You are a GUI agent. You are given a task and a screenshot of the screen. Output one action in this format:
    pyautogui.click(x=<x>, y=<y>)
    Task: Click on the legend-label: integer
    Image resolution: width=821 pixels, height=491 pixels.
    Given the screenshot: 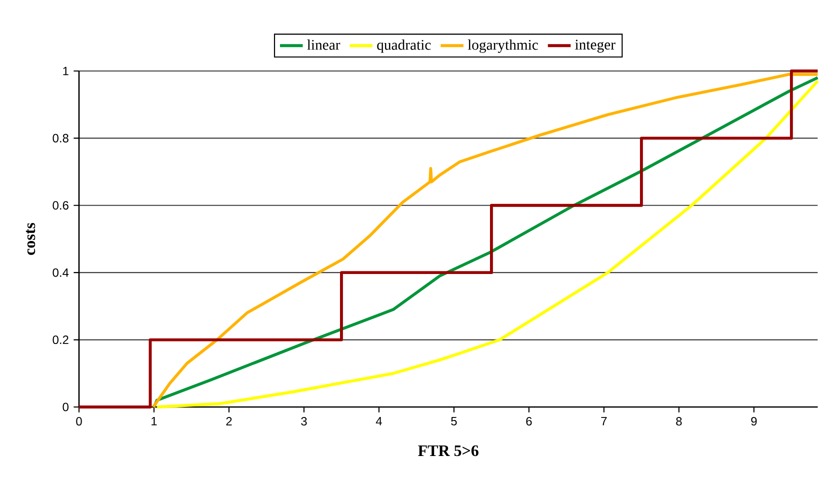 What is the action you would take?
    pyautogui.click(x=595, y=46)
    